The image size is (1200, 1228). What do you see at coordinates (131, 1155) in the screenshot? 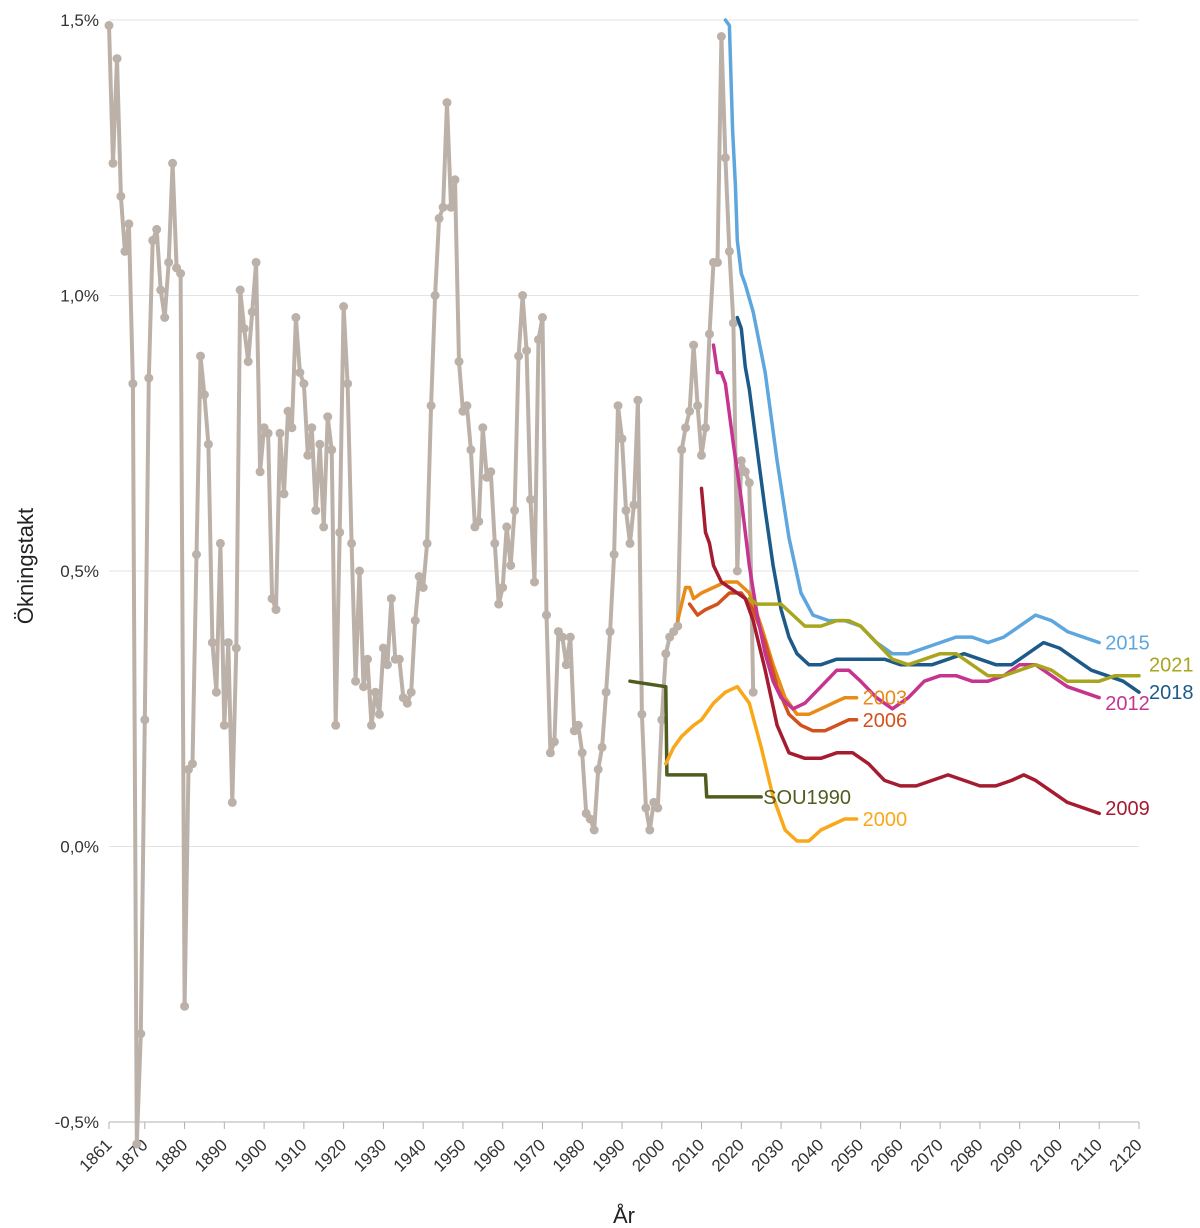
I see `x-tick-label: 1870` at bounding box center [131, 1155].